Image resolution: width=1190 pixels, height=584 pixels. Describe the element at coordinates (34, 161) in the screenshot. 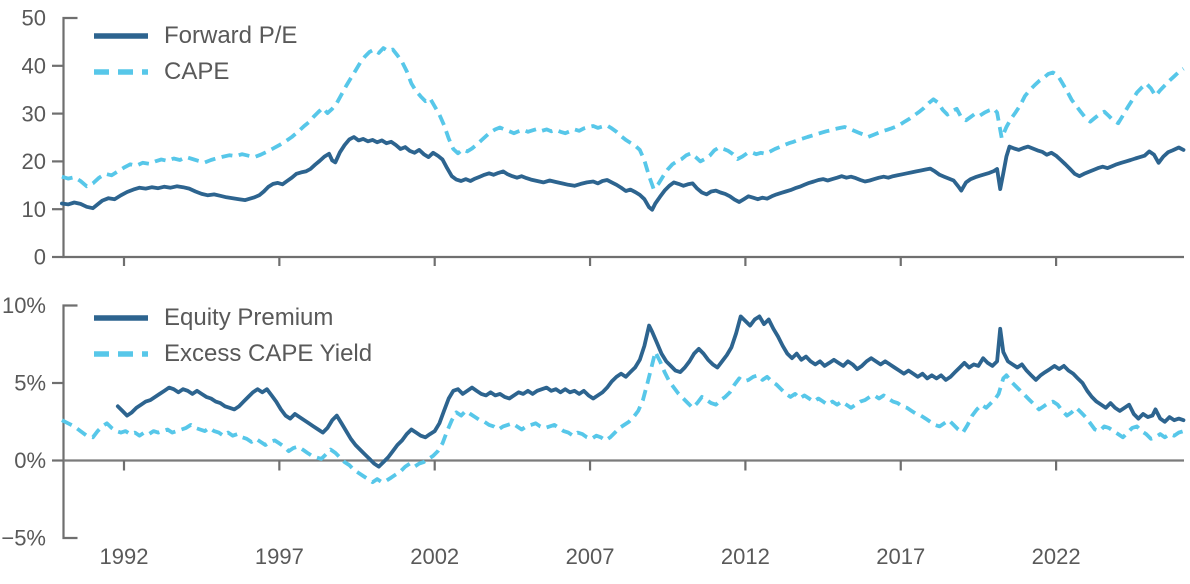

I see `y-tick-label: 20` at that location.